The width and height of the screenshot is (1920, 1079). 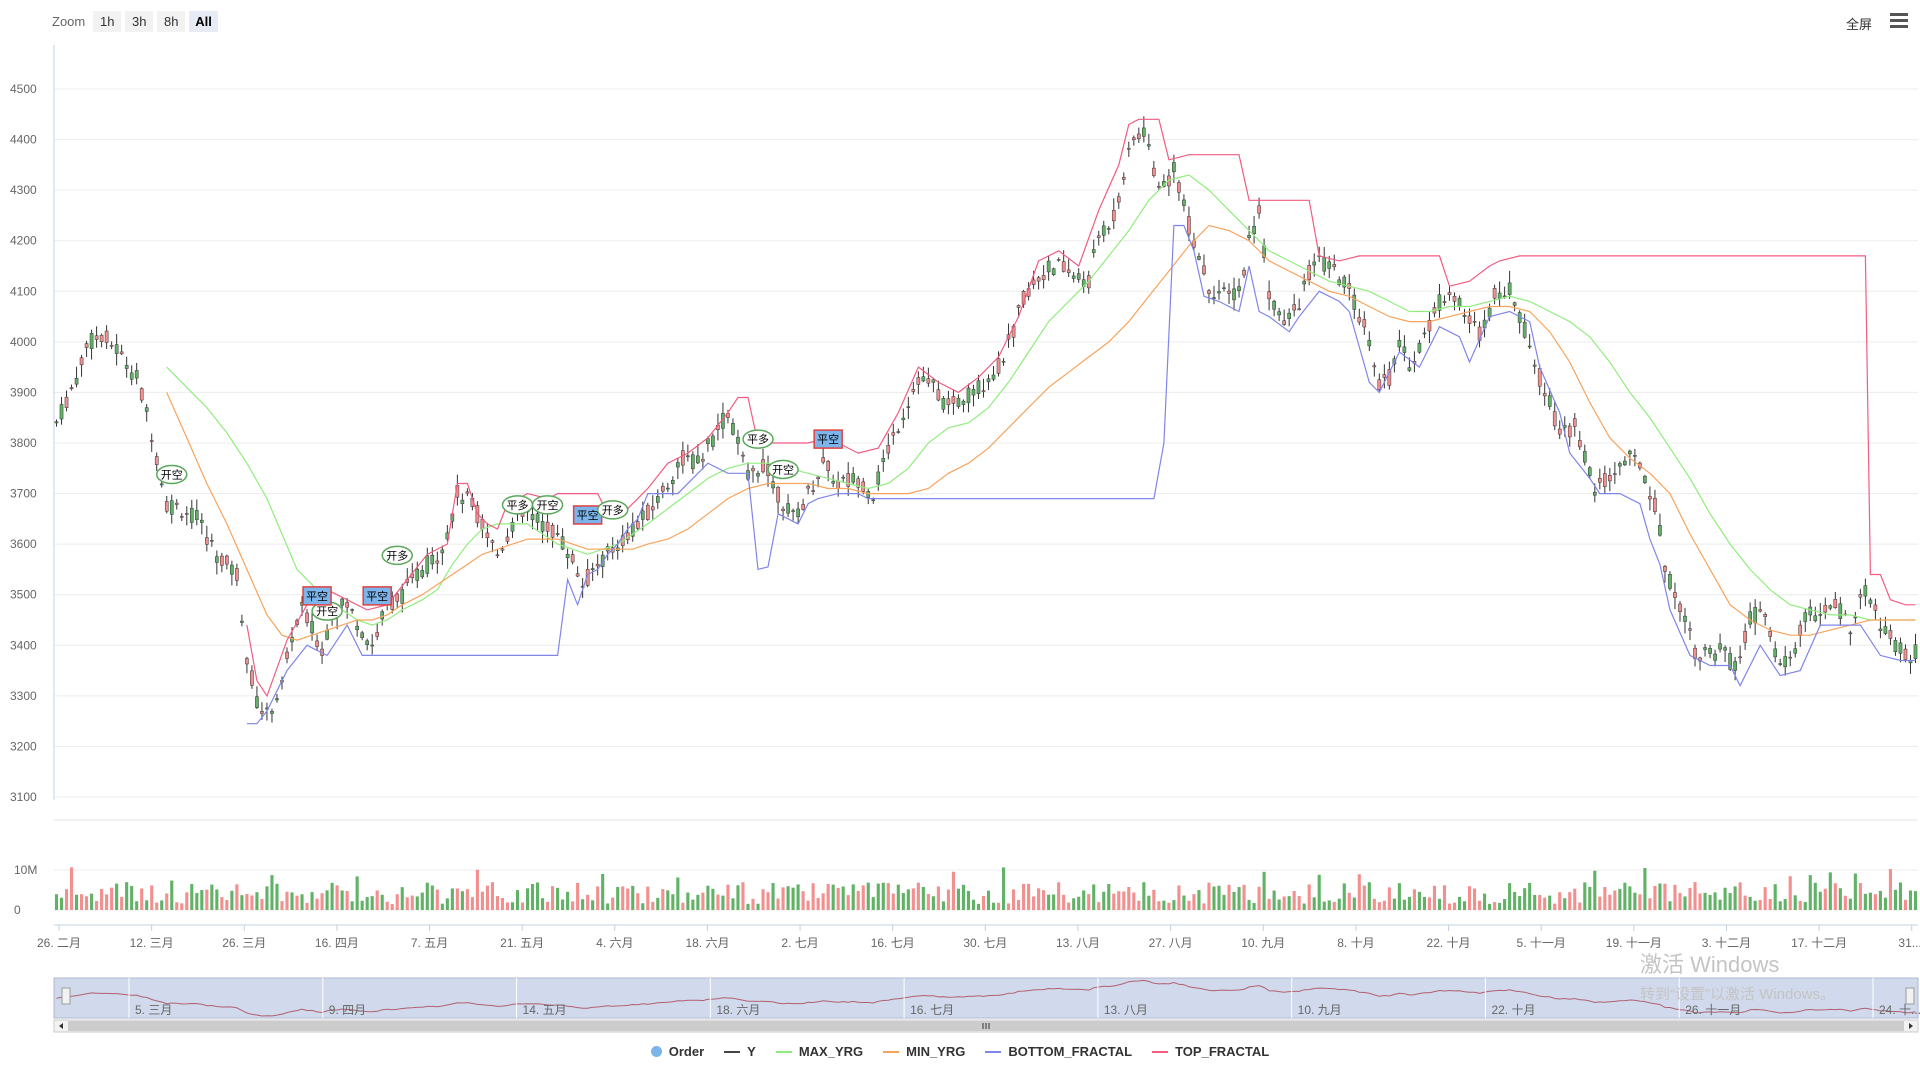 I want to click on legend-bottom-fractal-icon, so click(x=993, y=1051).